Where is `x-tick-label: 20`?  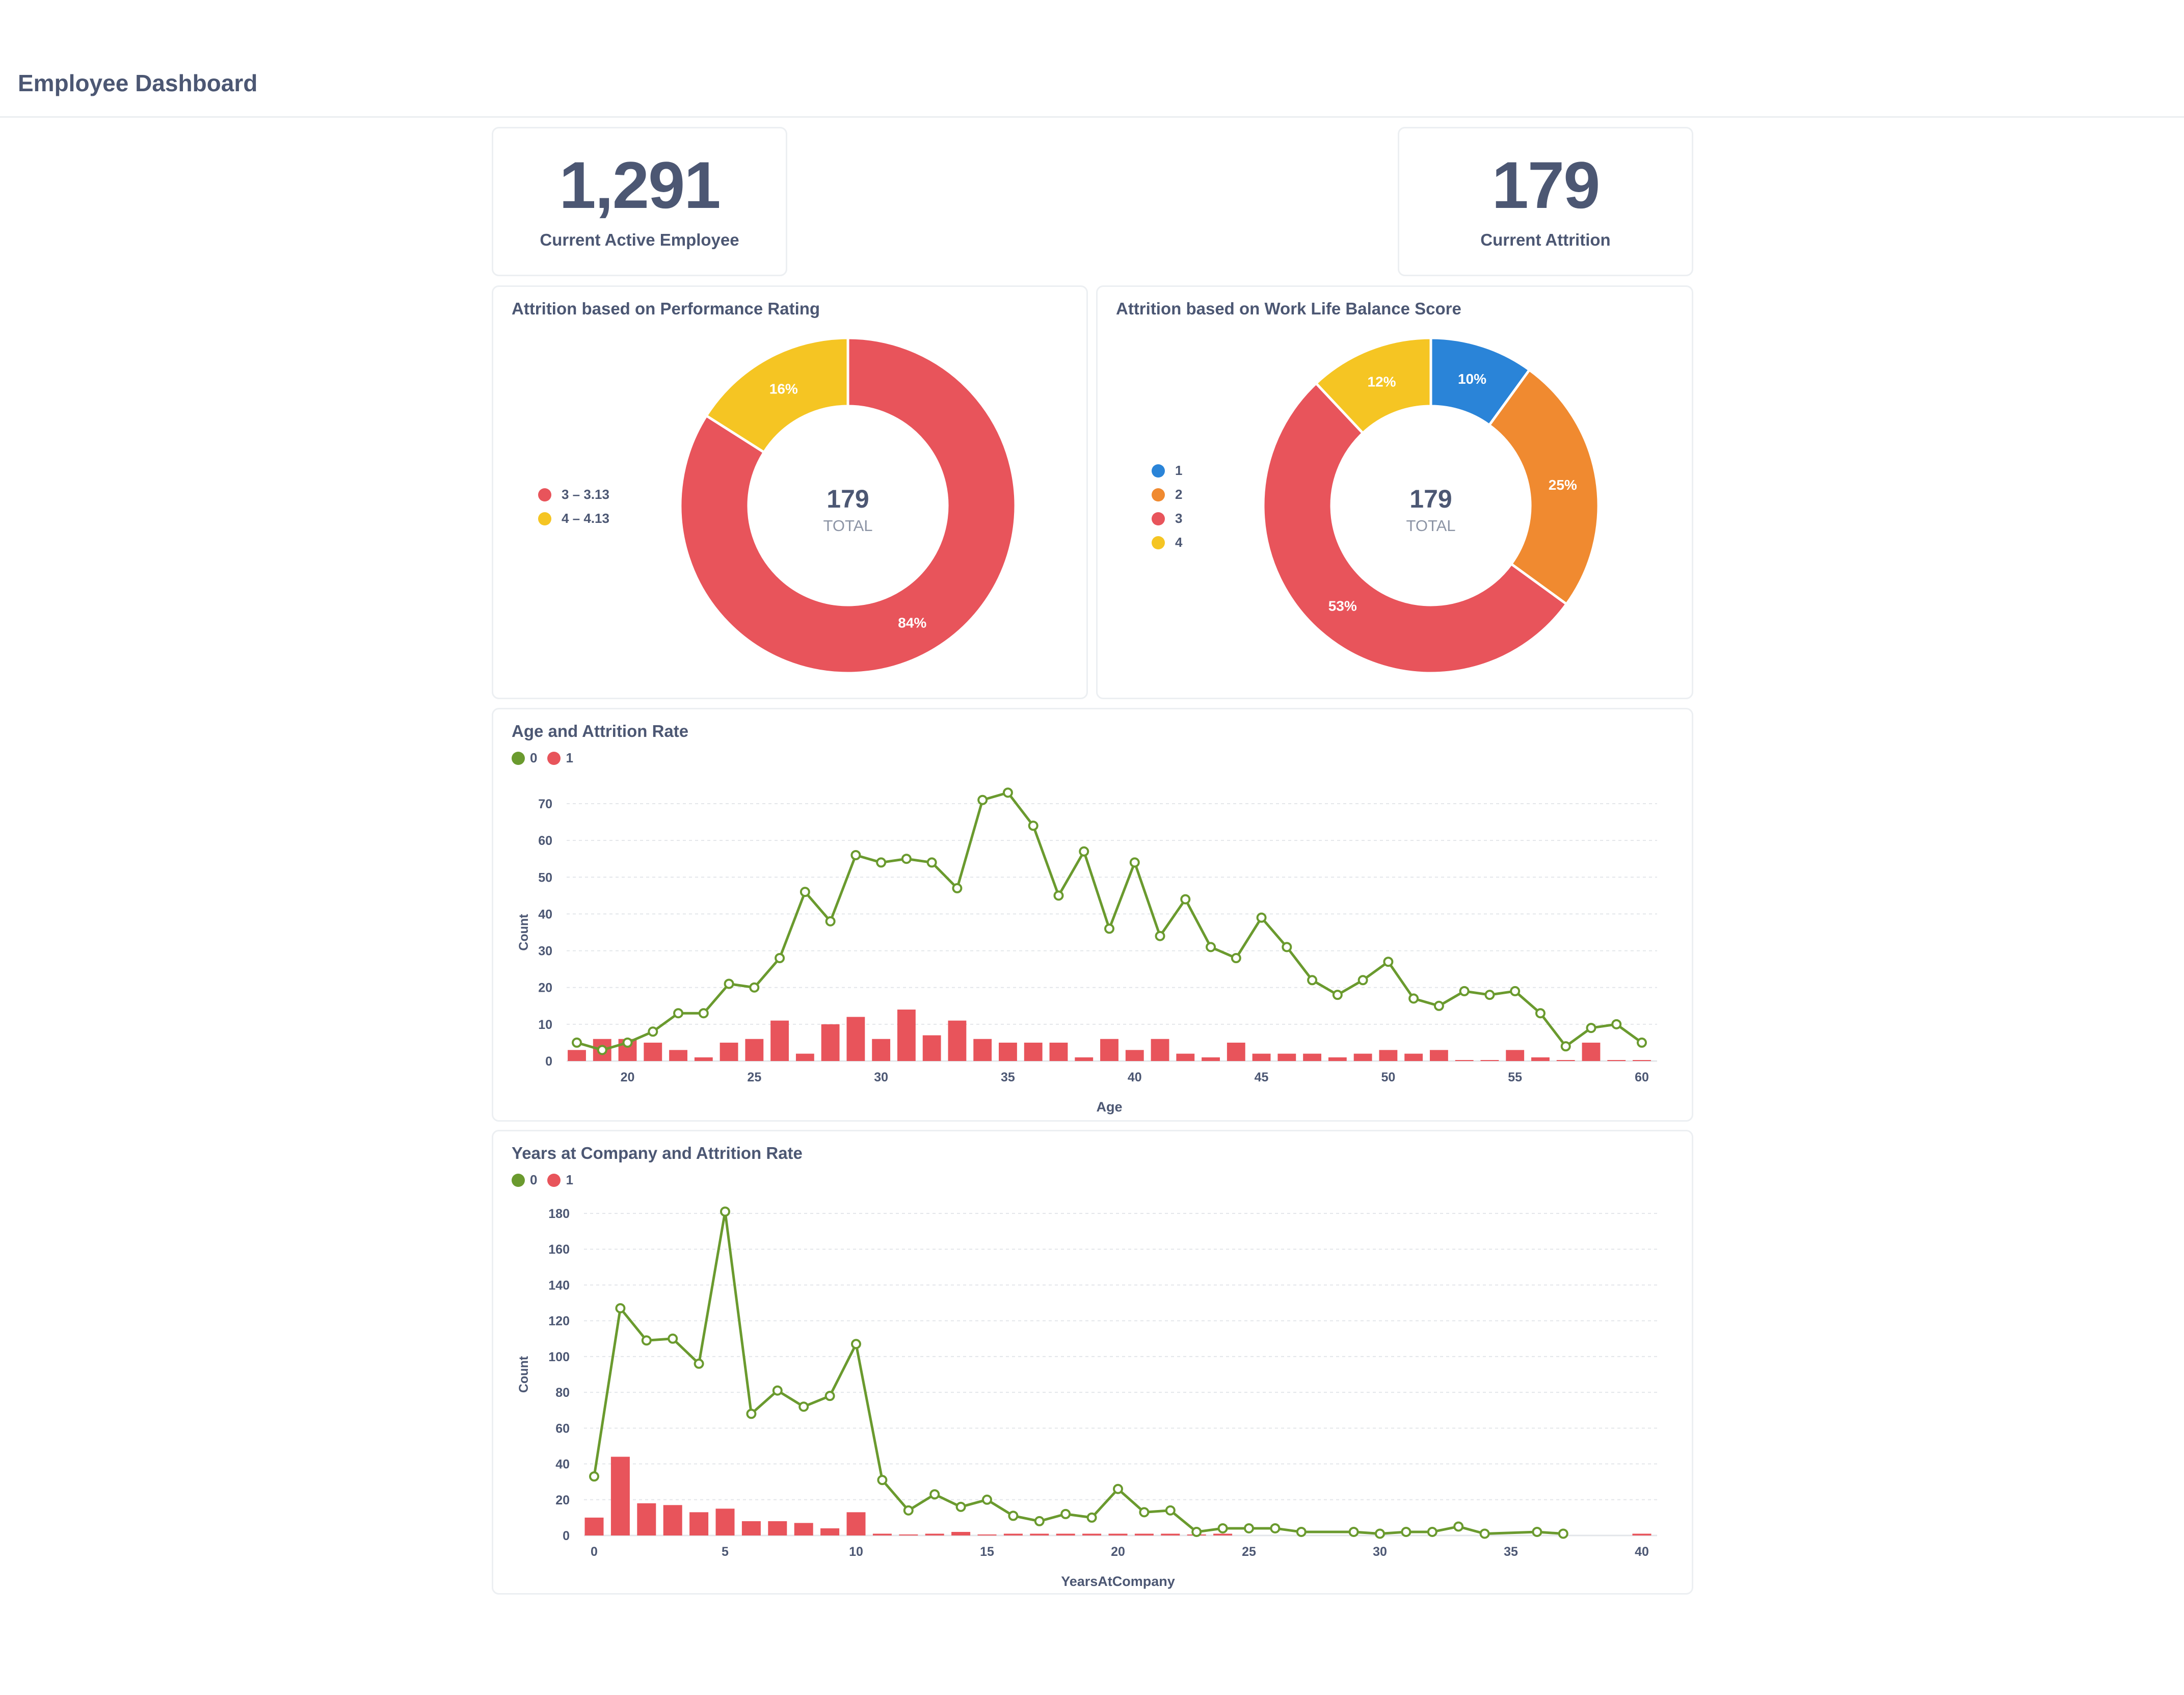 x-tick-label: 20 is located at coordinates (1118, 1552).